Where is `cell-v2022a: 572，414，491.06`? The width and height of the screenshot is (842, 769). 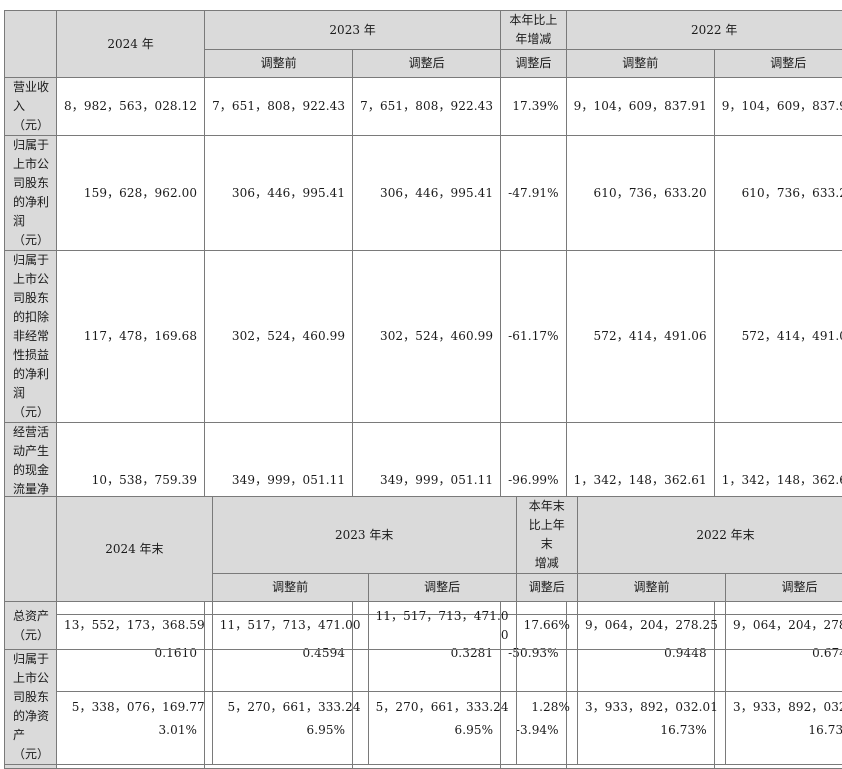
cell-v2022a: 572，414，491.06 is located at coordinates (778, 337).